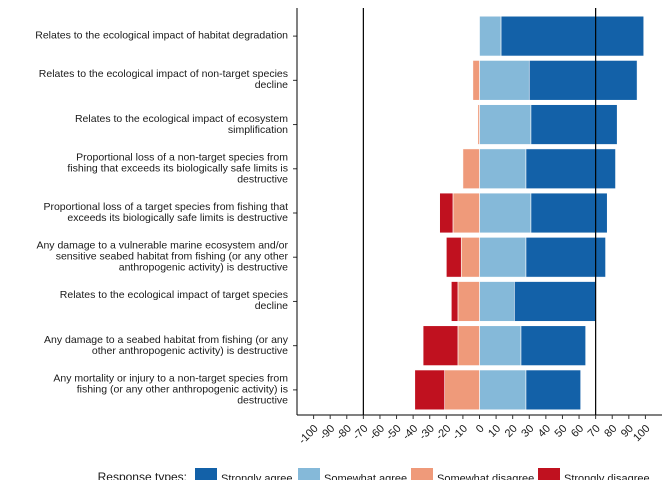  What do you see at coordinates (494, 431) in the screenshot?
I see `x-tick-label: 10` at bounding box center [494, 431].